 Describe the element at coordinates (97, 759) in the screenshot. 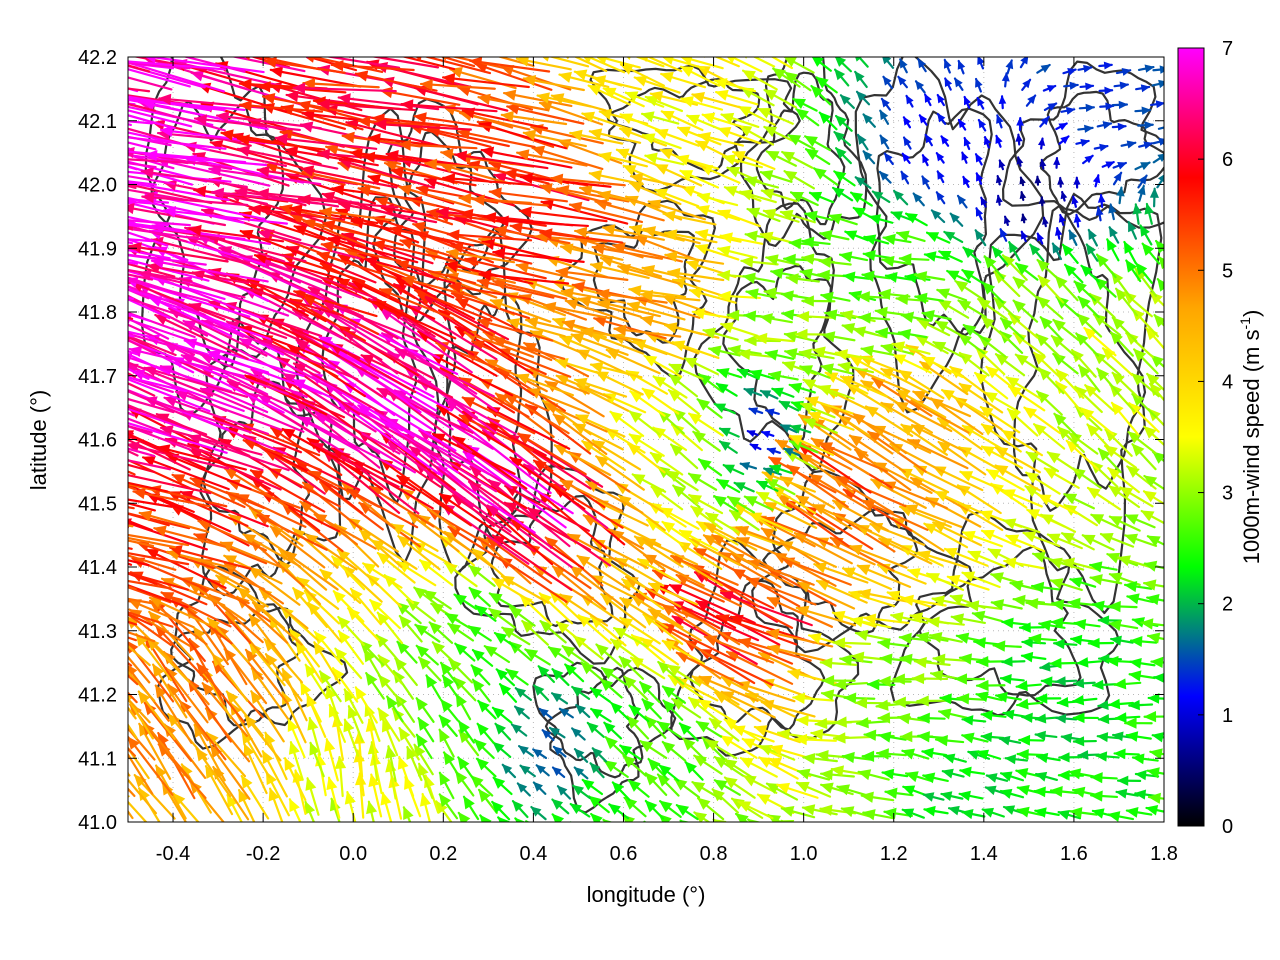

I see `y-tick-label: 41.1` at that location.